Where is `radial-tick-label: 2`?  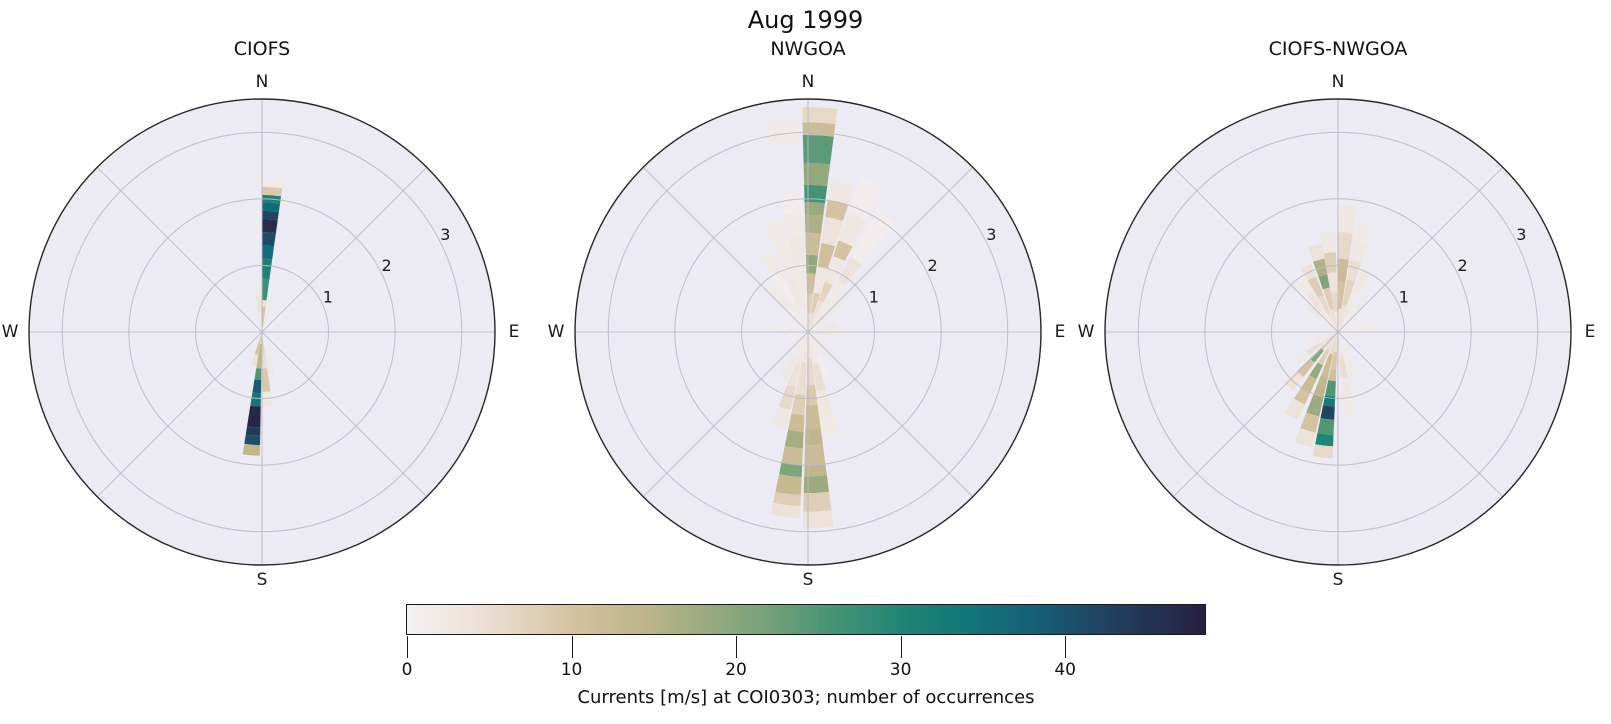 radial-tick-label: 2 is located at coordinates (387, 265).